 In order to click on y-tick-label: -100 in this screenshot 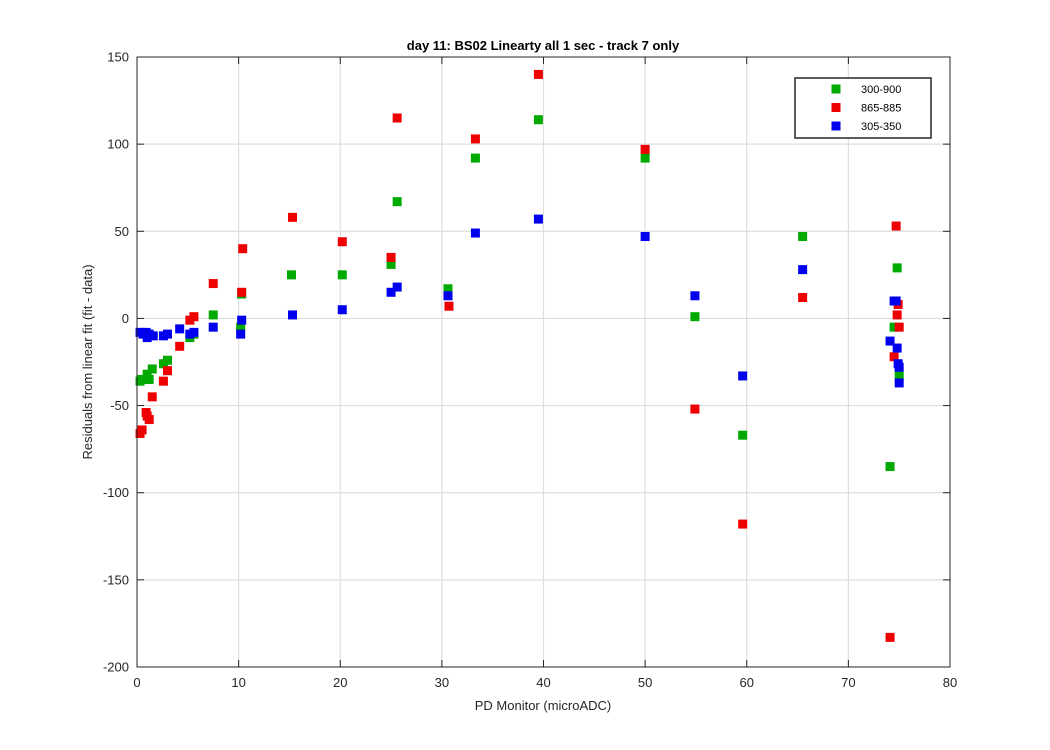, I will do `click(116, 492)`.